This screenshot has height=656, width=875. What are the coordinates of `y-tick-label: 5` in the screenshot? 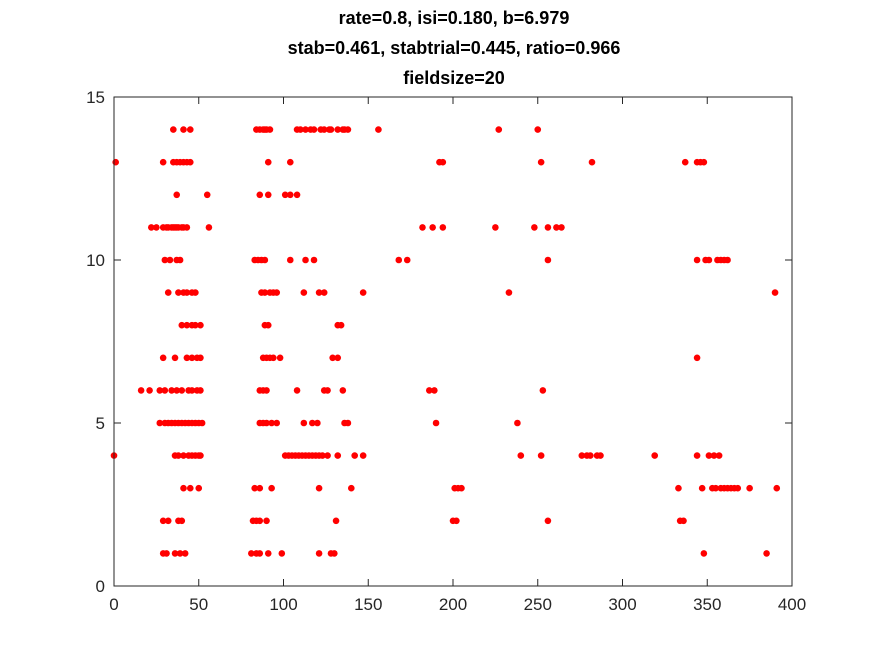 It's located at (100, 423).